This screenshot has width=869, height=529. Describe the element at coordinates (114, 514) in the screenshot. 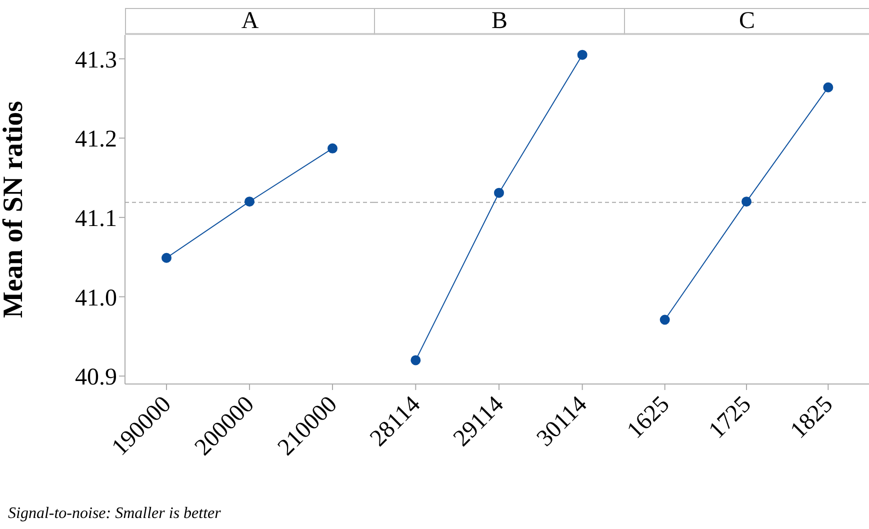

I see `text: Signal-to-noise: Smaller is better` at that location.